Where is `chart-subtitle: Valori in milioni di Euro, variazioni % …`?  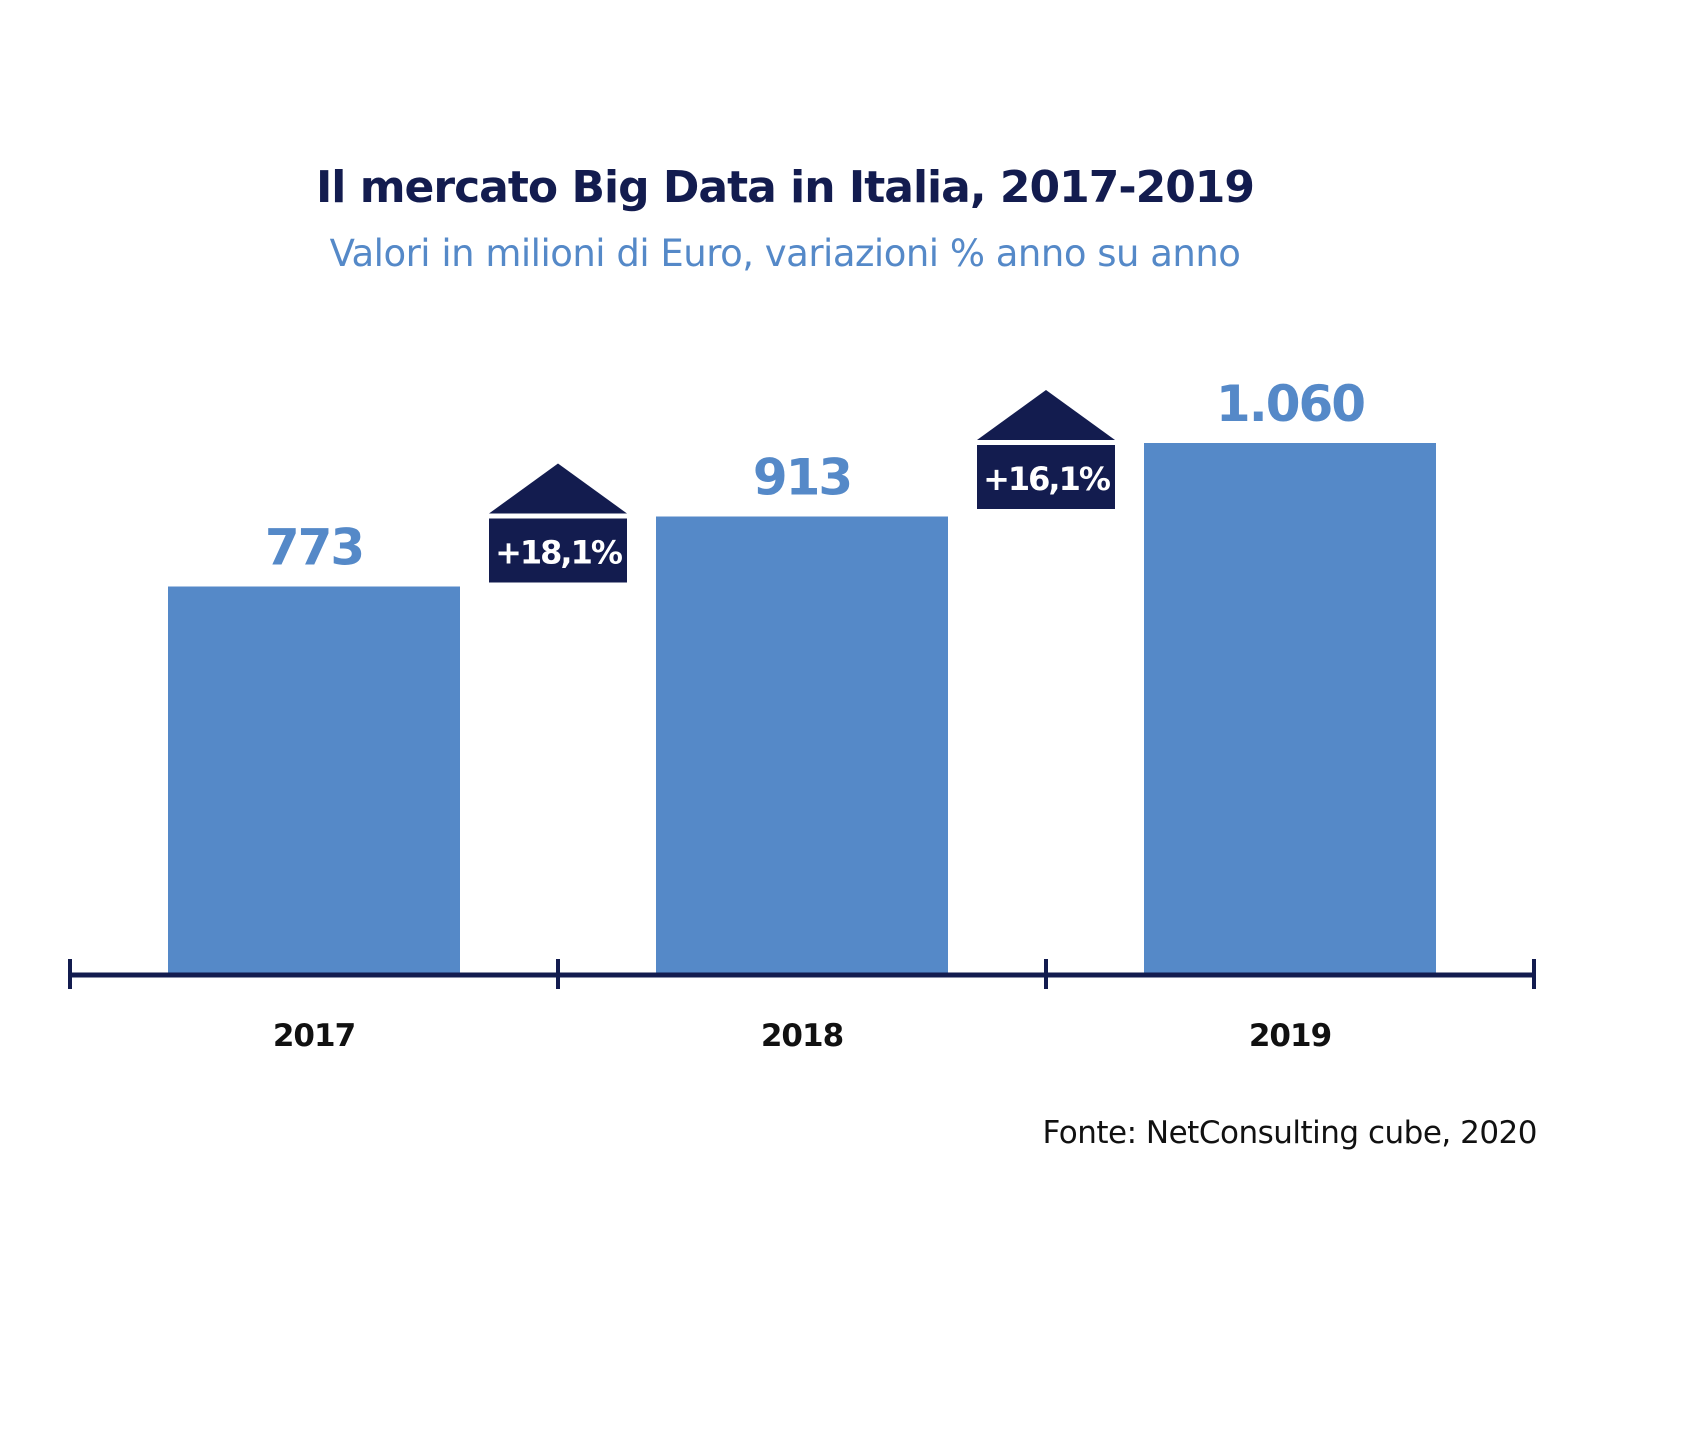 chart-subtitle: Valori in milioni di Euro, variazioni % … is located at coordinates (785, 253).